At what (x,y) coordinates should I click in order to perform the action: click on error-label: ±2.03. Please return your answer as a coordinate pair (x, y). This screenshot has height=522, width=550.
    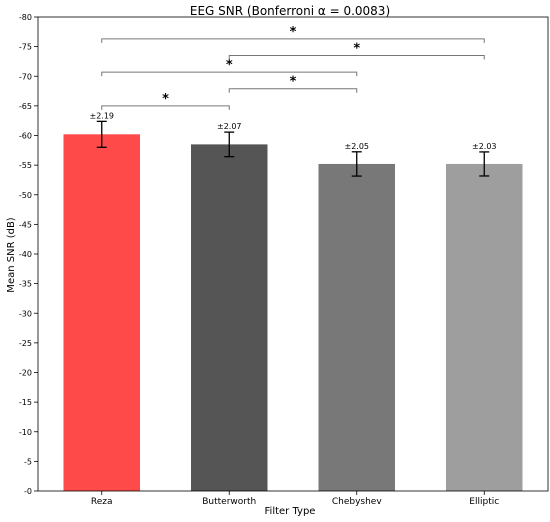
    Looking at the image, I should click on (484, 146).